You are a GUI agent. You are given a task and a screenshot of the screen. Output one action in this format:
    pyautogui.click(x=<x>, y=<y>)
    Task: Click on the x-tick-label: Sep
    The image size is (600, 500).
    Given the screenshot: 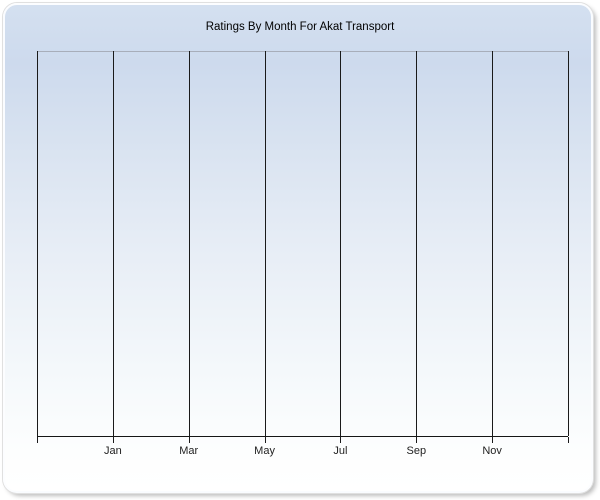 What is the action you would take?
    pyautogui.click(x=416, y=451)
    